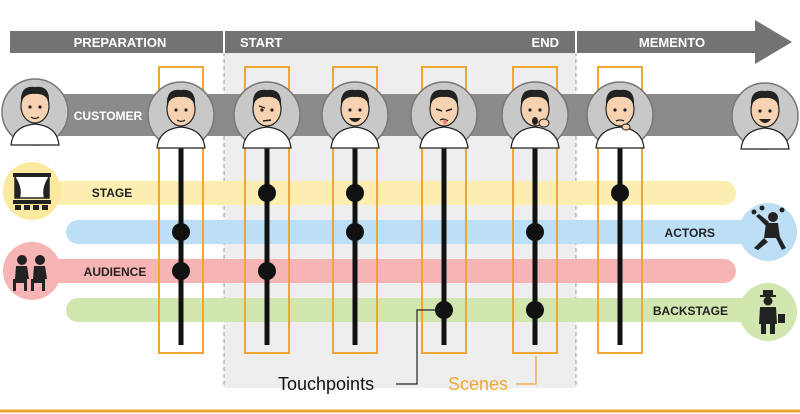  Describe the element at coordinates (672, 42) in the screenshot. I see `phase-memento: MEMENTO` at that location.